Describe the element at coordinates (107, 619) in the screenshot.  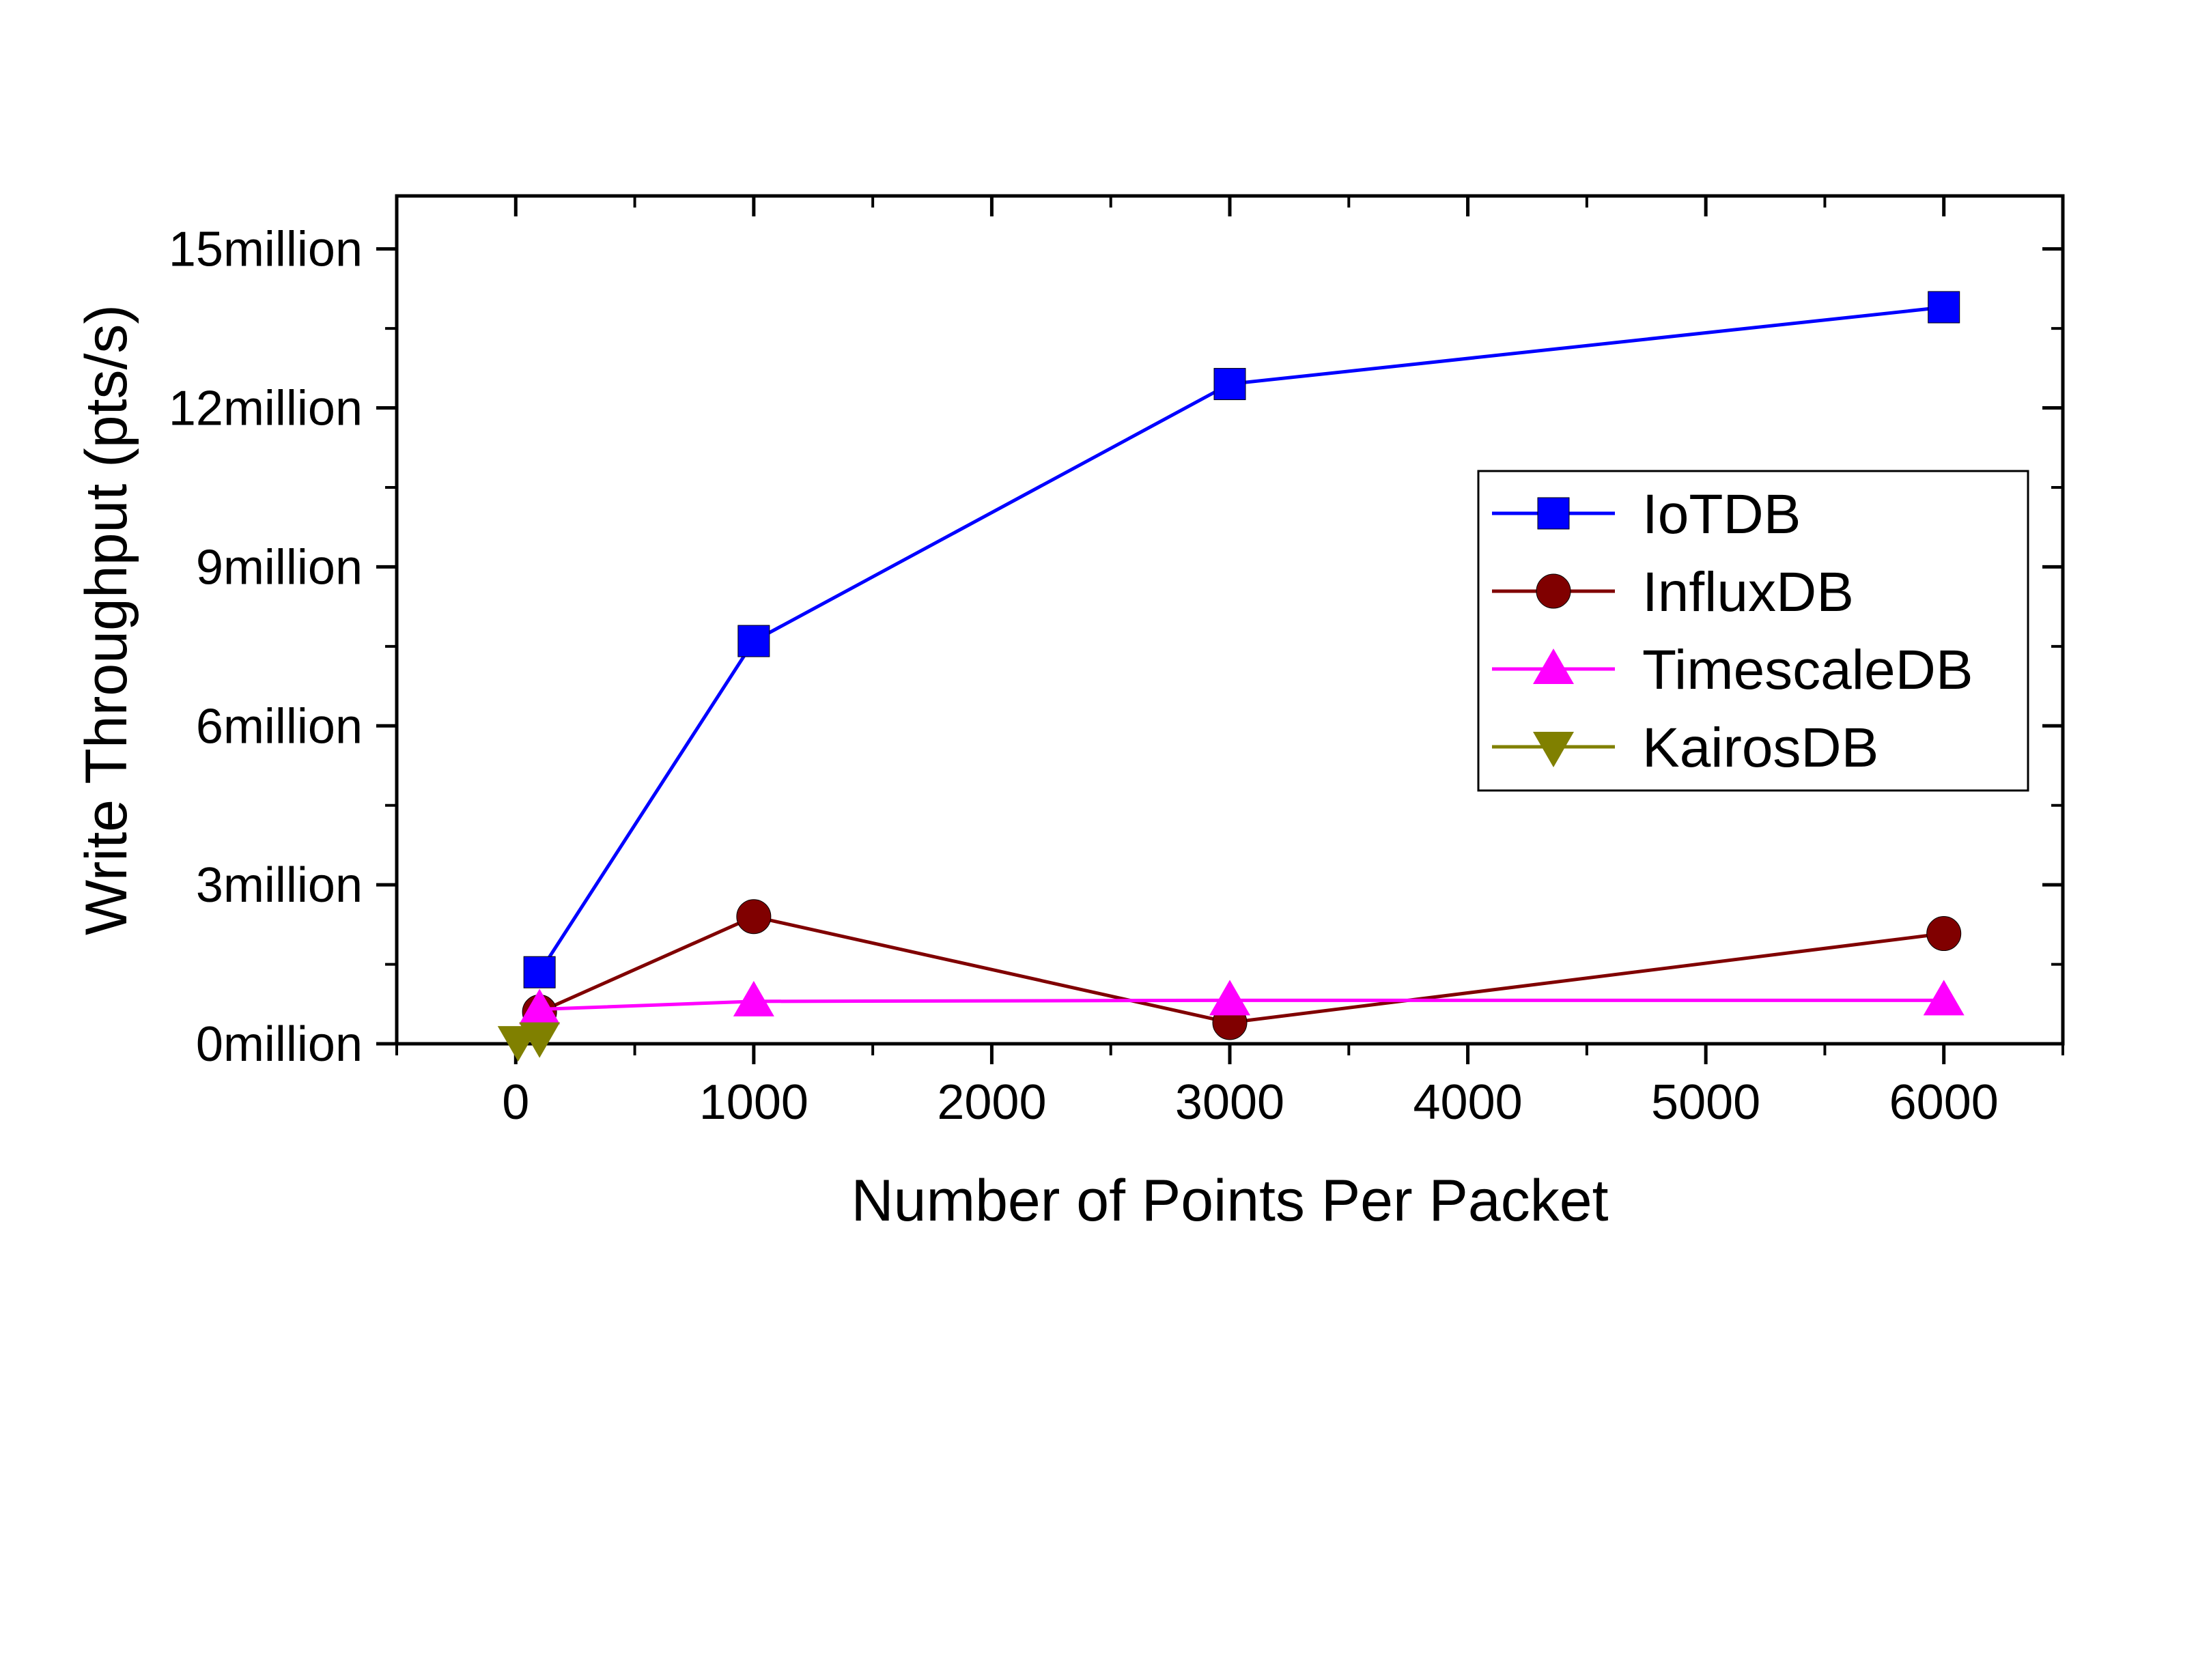
I see `y-axis-title: Write Throughput (pts/s)` at that location.